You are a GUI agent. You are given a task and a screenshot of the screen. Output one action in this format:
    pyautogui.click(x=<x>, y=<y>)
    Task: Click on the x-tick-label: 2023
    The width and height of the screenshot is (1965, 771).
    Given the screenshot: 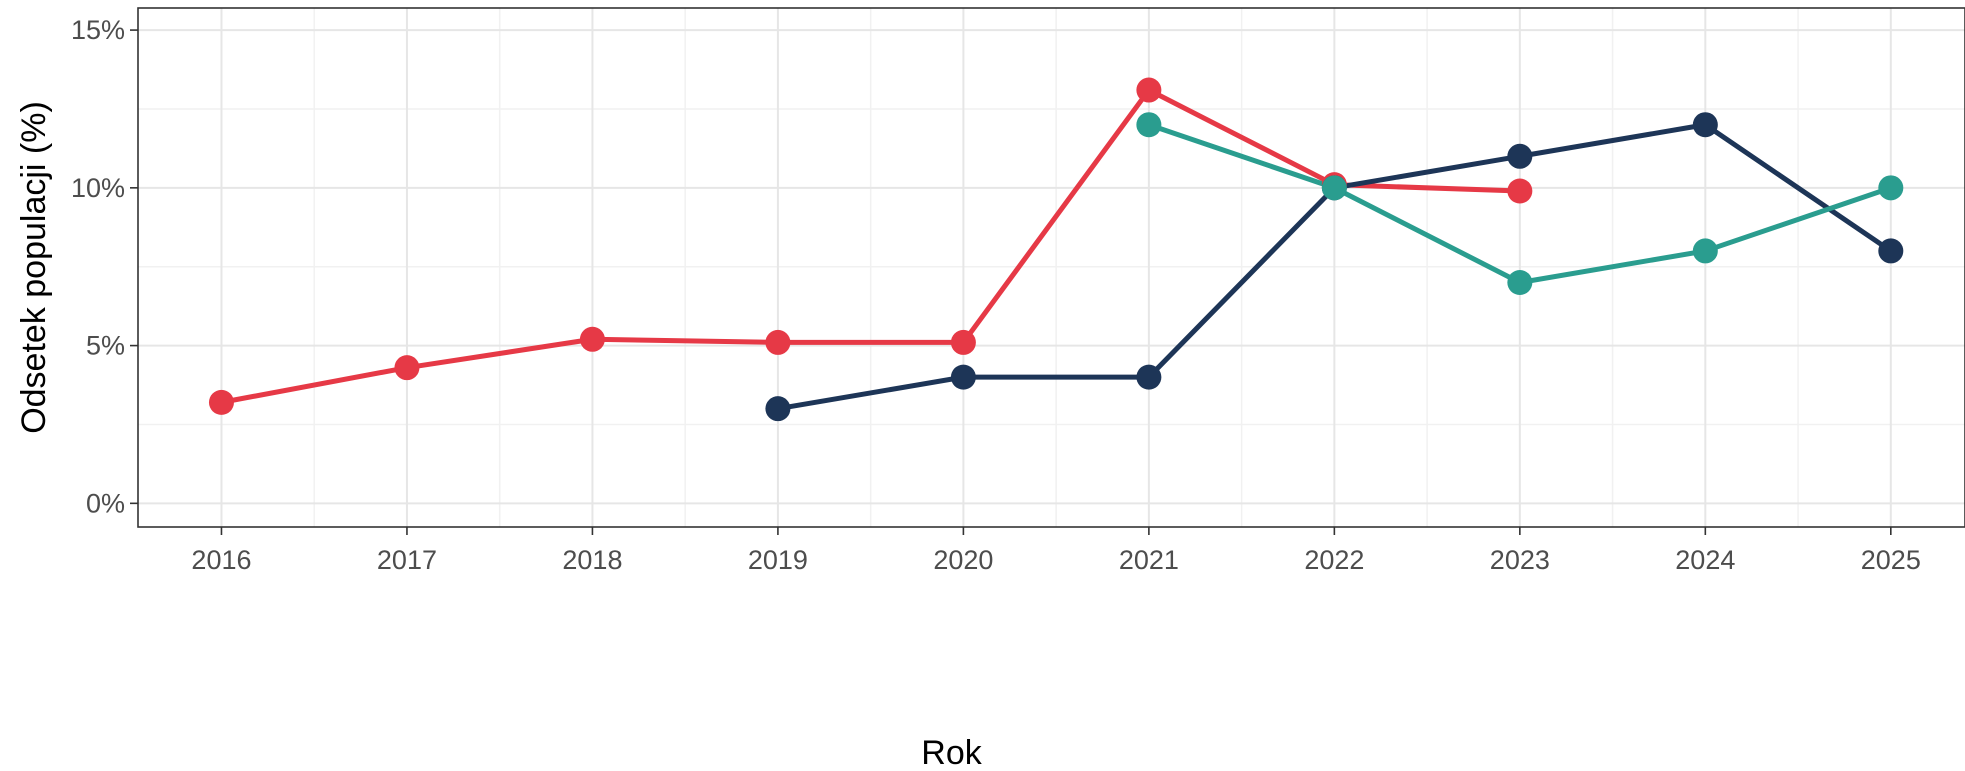 What is the action you would take?
    pyautogui.click(x=1520, y=560)
    